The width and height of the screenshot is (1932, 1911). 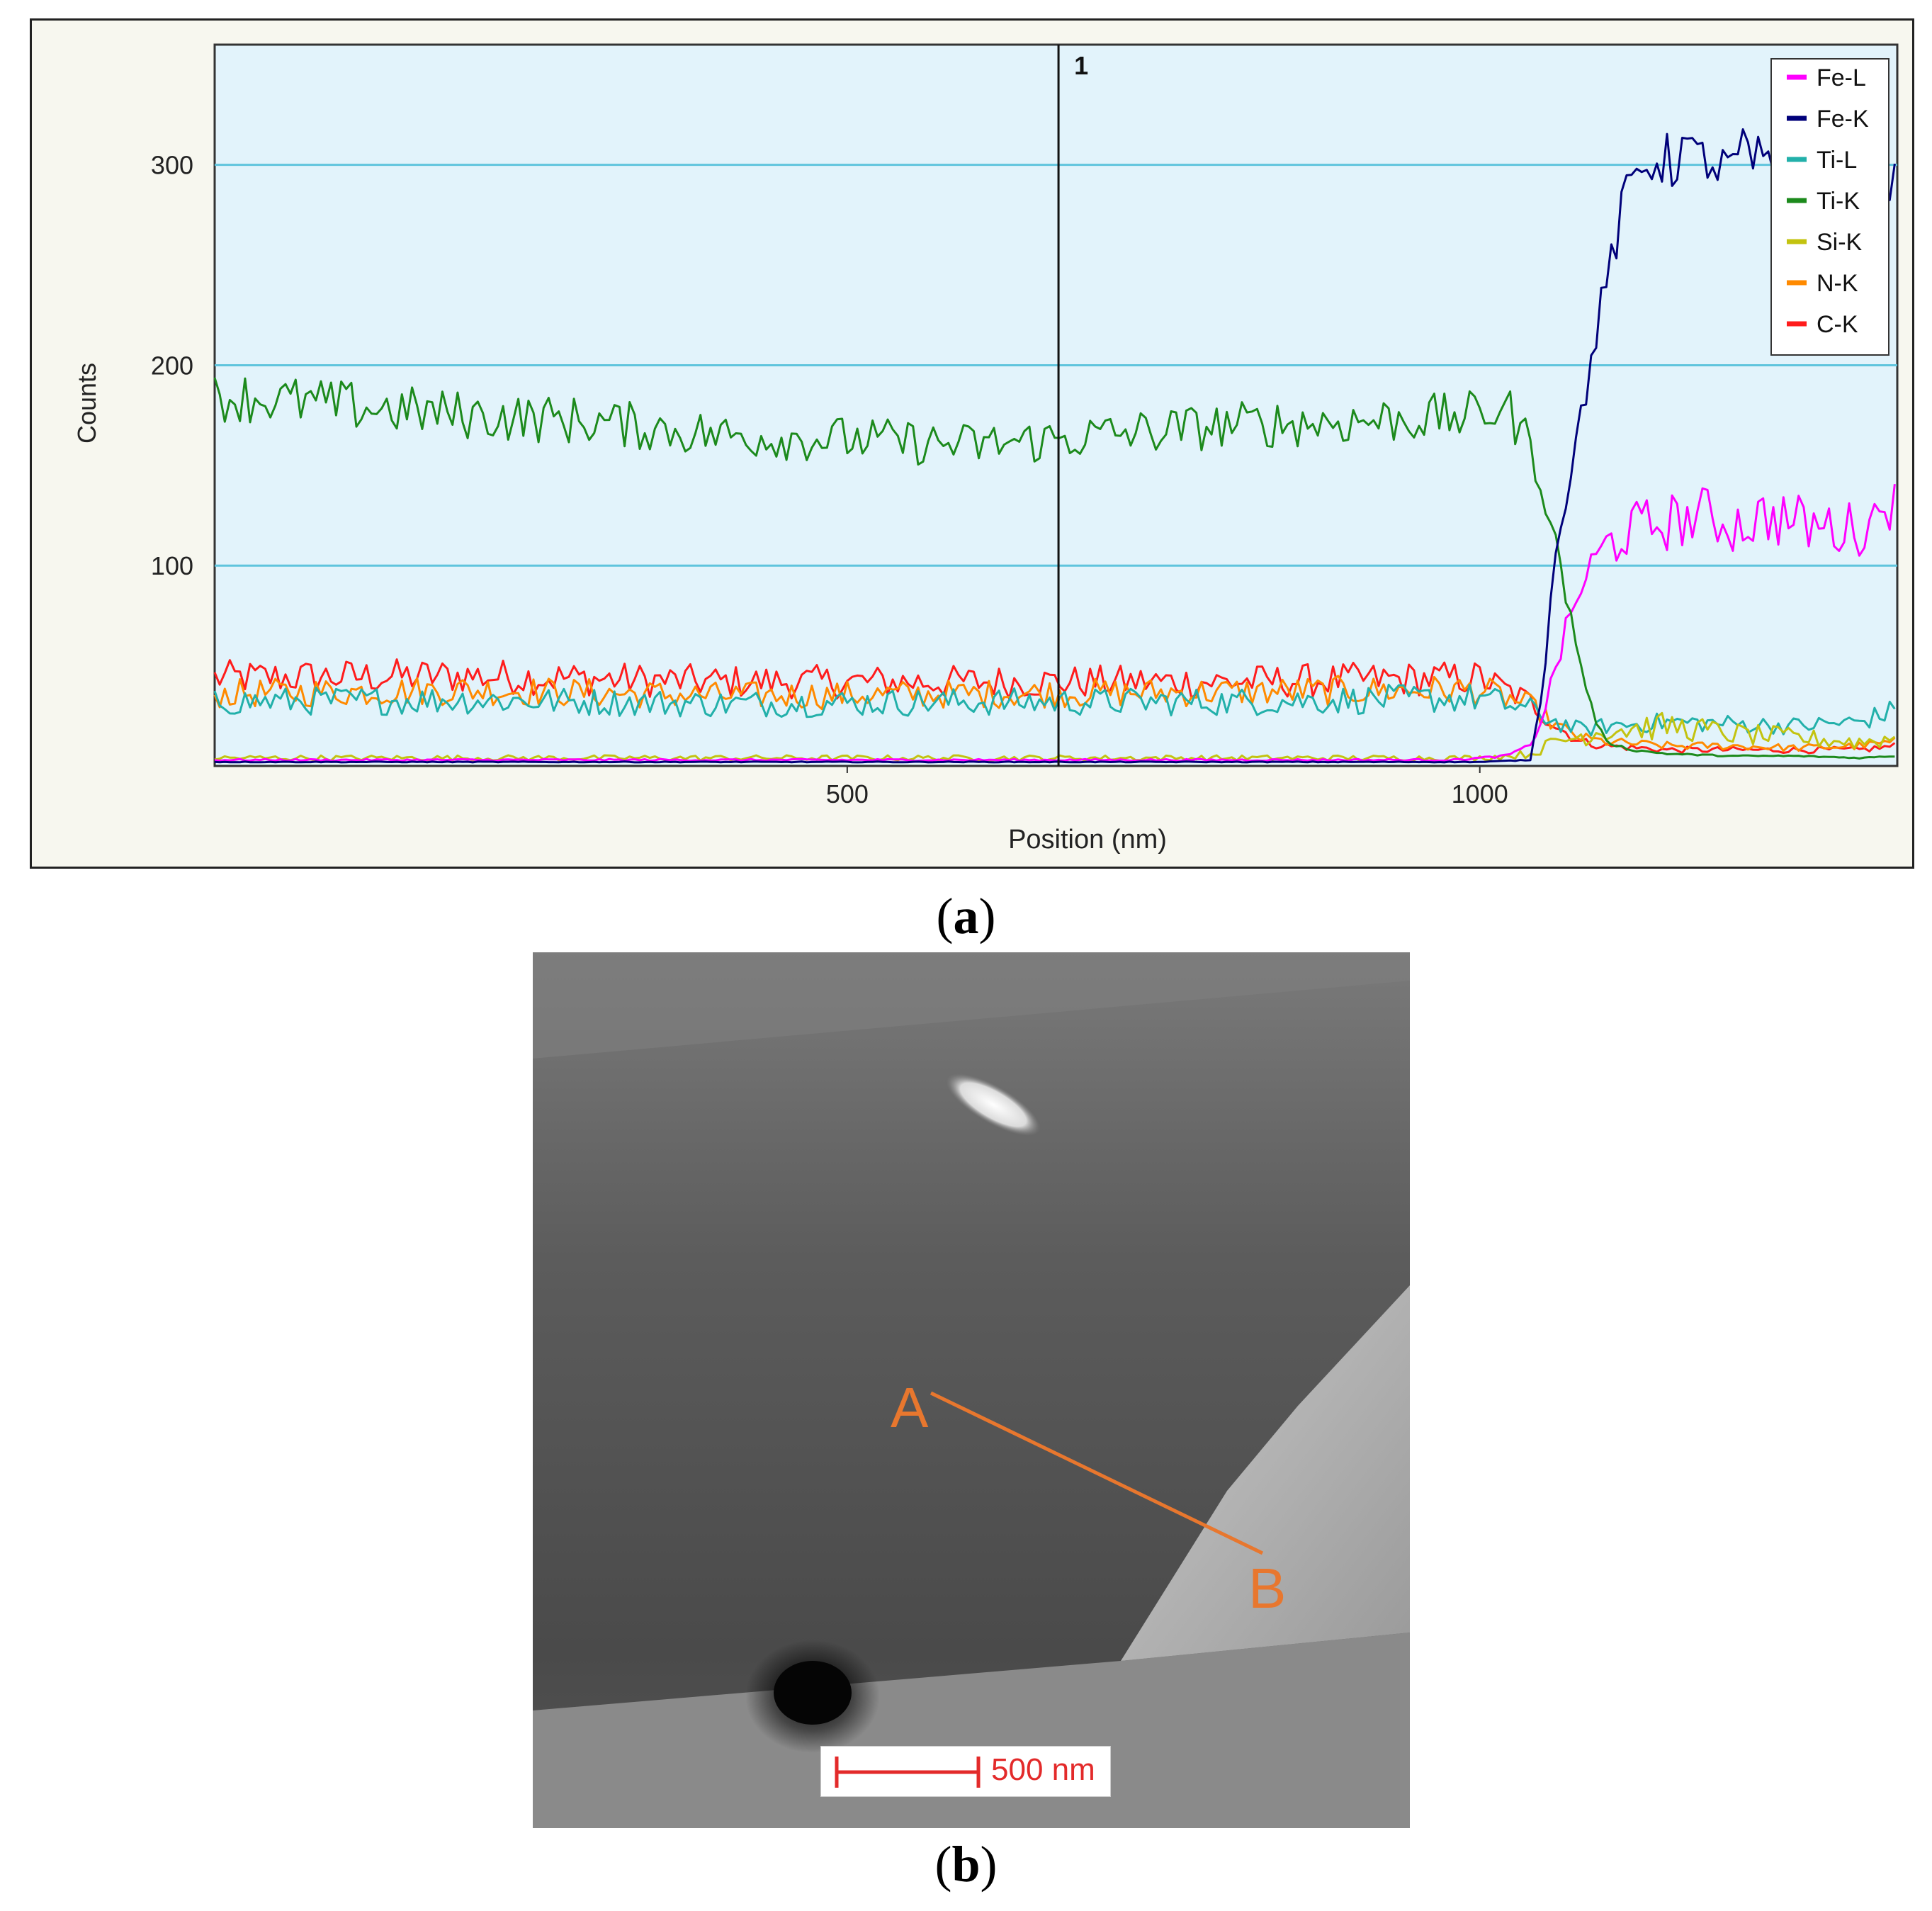 I want to click on series-line-ti-l, so click(x=1054, y=710).